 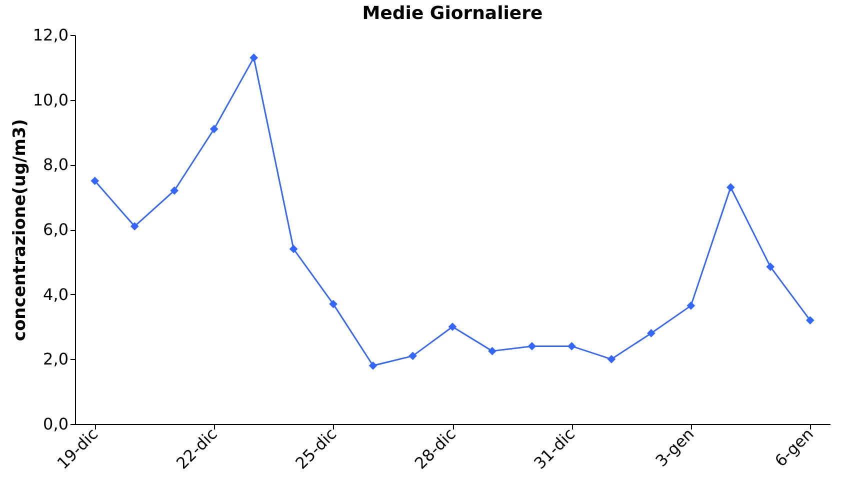 I want to click on chart-title: Medie Giornaliere, so click(x=452, y=13).